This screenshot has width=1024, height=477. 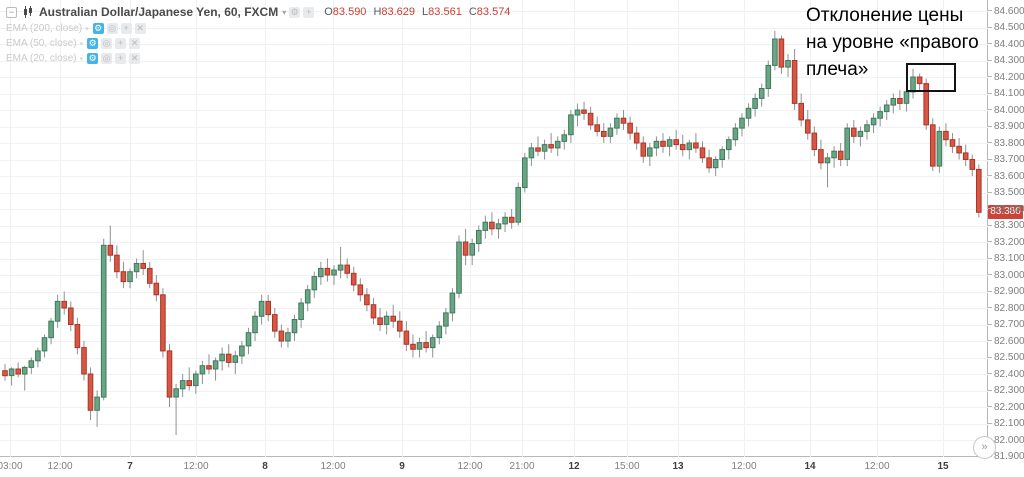 I want to click on price-tick-label: 84.400, so click(x=1006, y=44).